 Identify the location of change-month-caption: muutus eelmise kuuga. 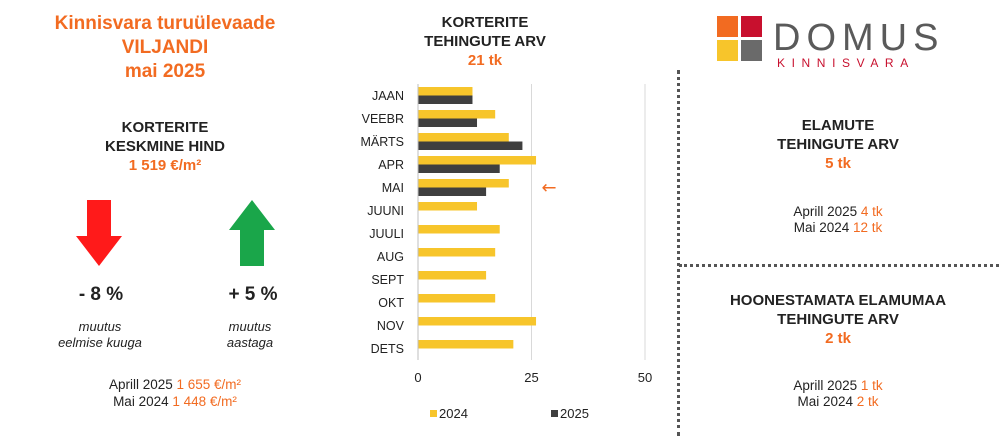
(100, 335).